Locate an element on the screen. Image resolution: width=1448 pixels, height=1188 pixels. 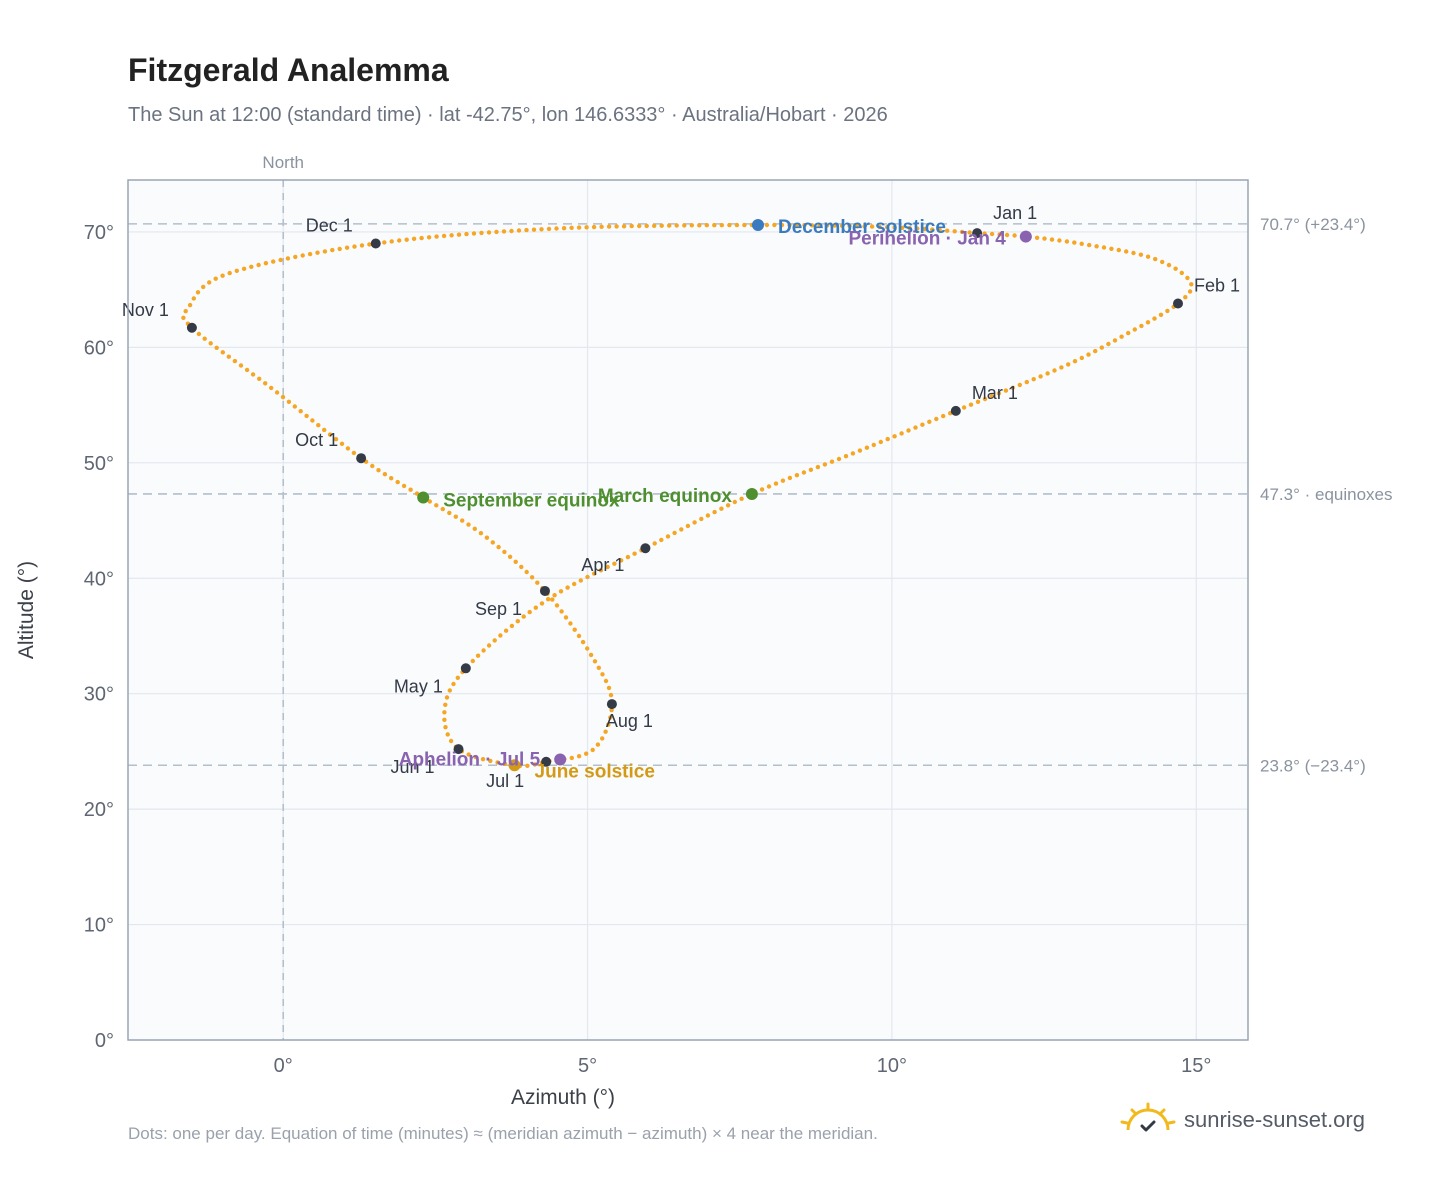
y-tick-label: 50° is located at coordinates (99, 464).